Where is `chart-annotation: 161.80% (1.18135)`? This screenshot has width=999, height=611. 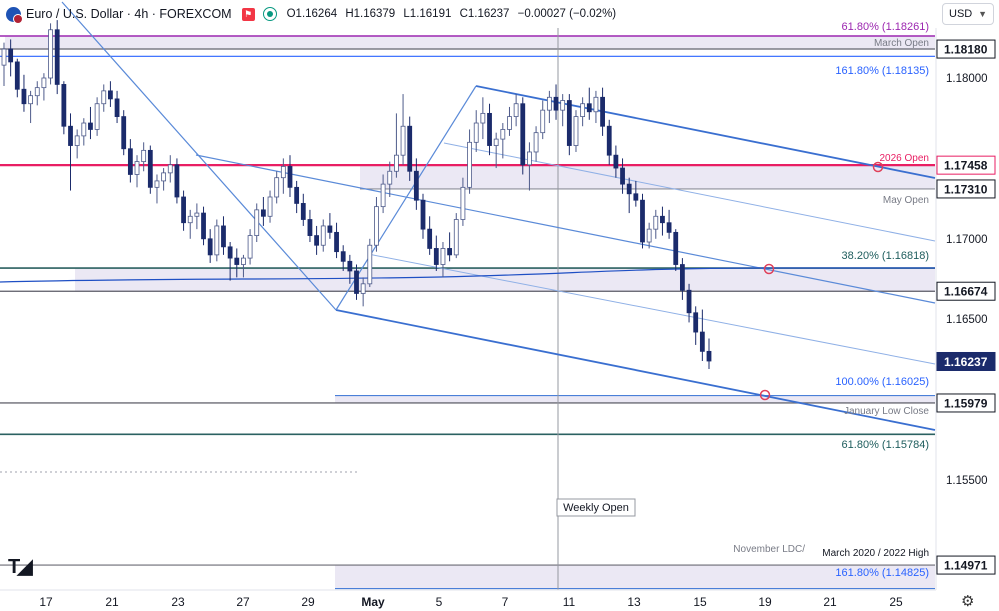 chart-annotation: 161.80% (1.18135) is located at coordinates (882, 71).